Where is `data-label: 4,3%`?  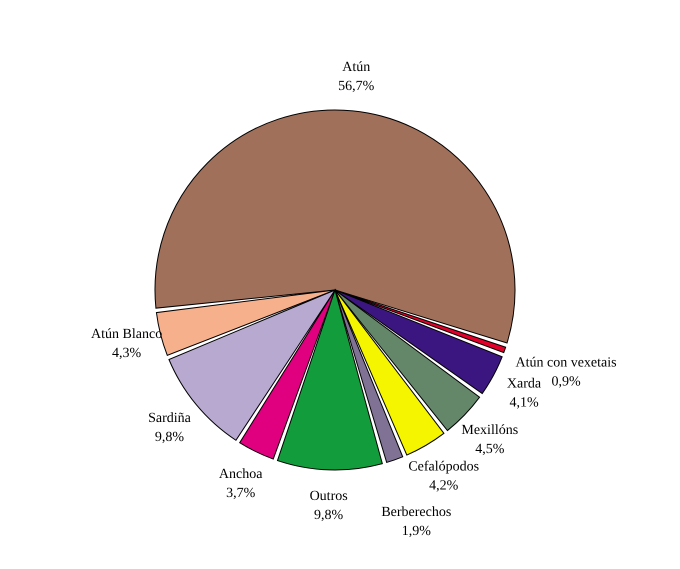 data-label: 4,3% is located at coordinates (127, 353).